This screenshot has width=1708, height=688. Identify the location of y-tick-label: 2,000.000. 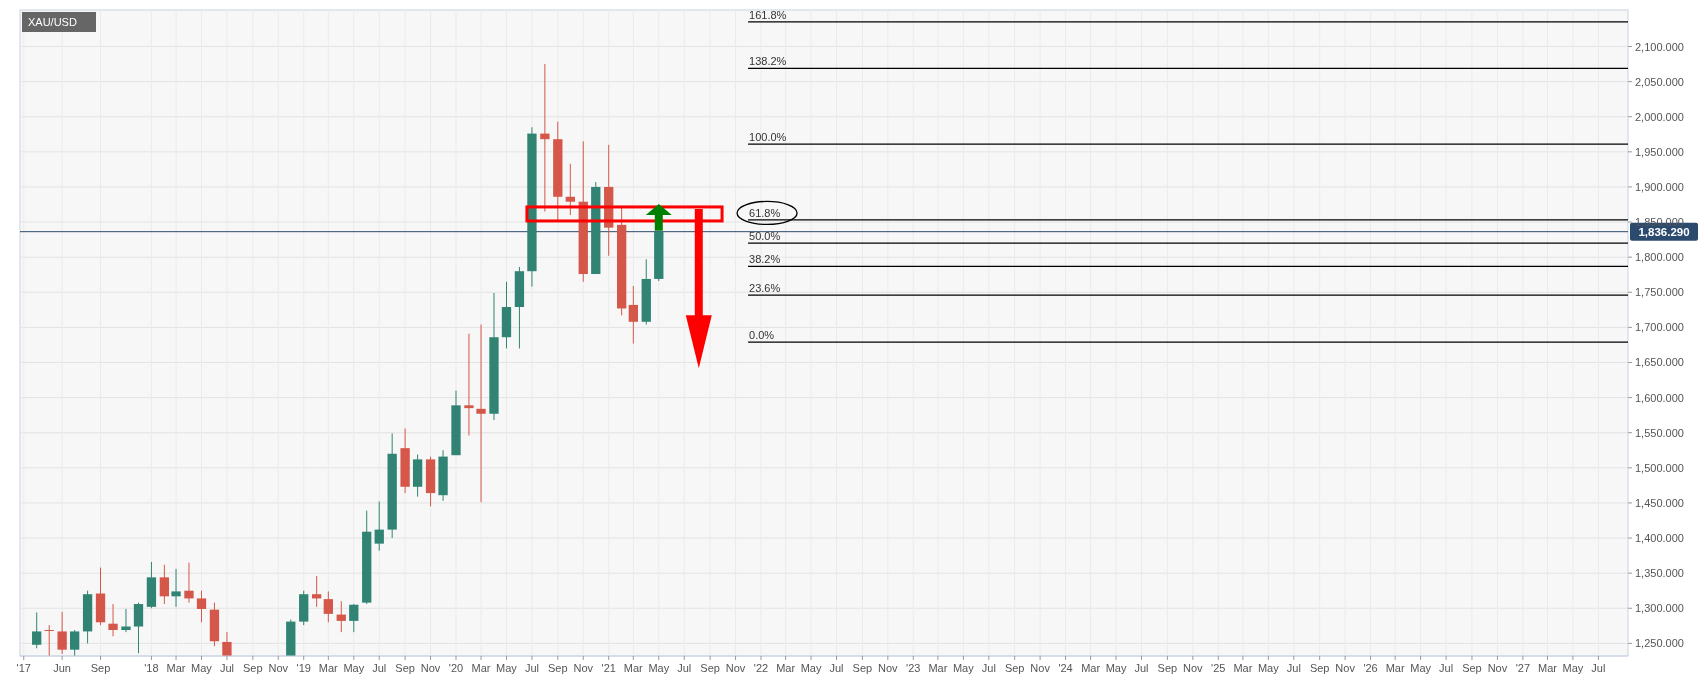
(1659, 116).